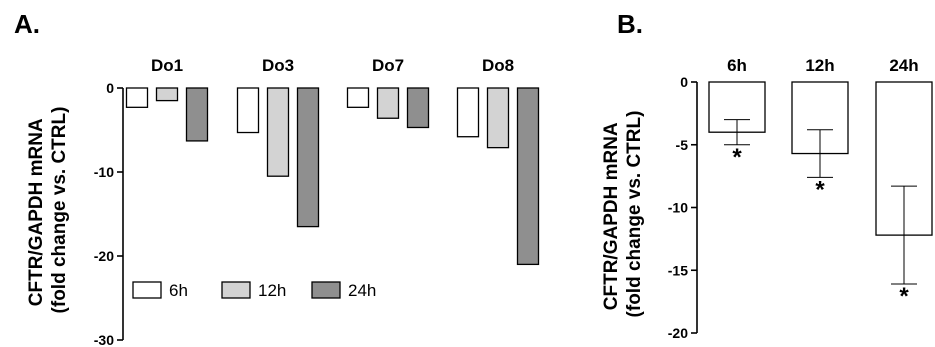 The image size is (935, 347). Describe the element at coordinates (278, 65) in the screenshot. I see `panel-a-category-label: Do3` at that location.